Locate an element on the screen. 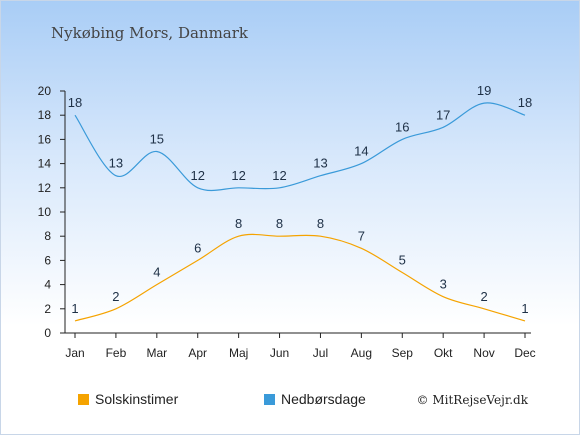 This screenshot has width=580, height=435. y-tick-label: 4 is located at coordinates (47, 285).